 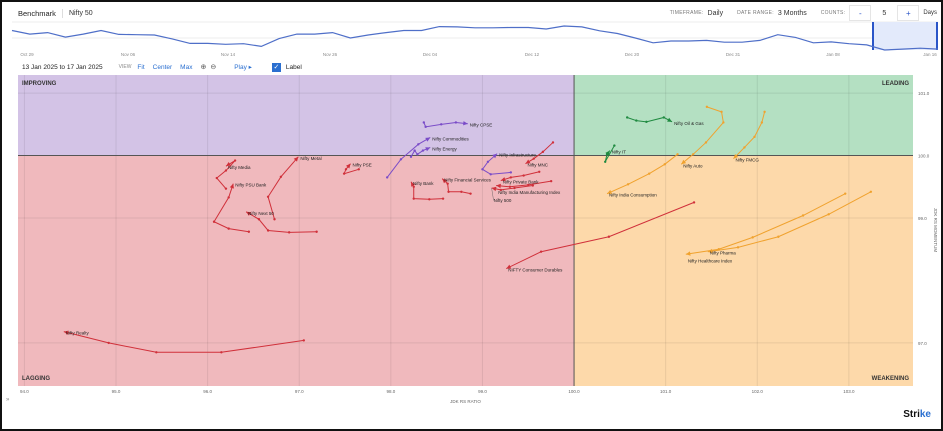 I want to click on date-range-select: 3 Months, so click(x=792, y=13).